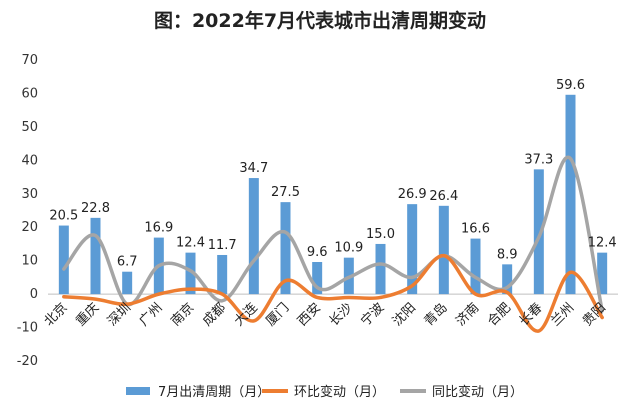  I want to click on data-label: 26.9, so click(412, 194).